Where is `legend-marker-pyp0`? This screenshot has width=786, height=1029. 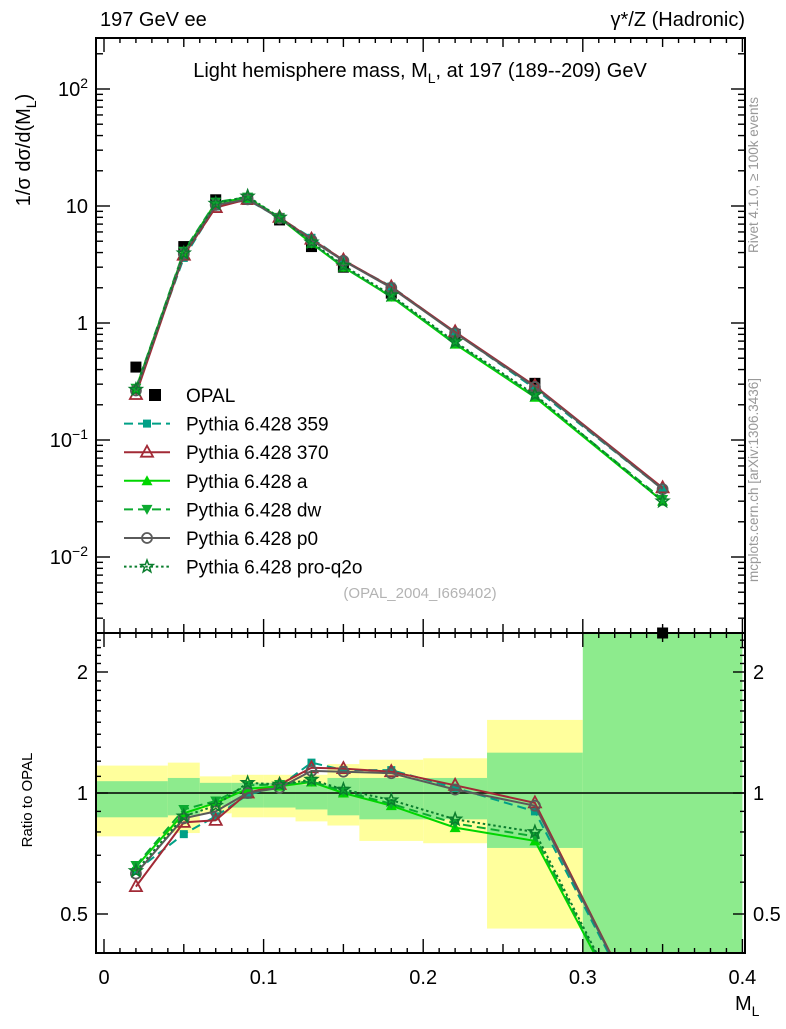 legend-marker-pyp0 is located at coordinates (147, 538).